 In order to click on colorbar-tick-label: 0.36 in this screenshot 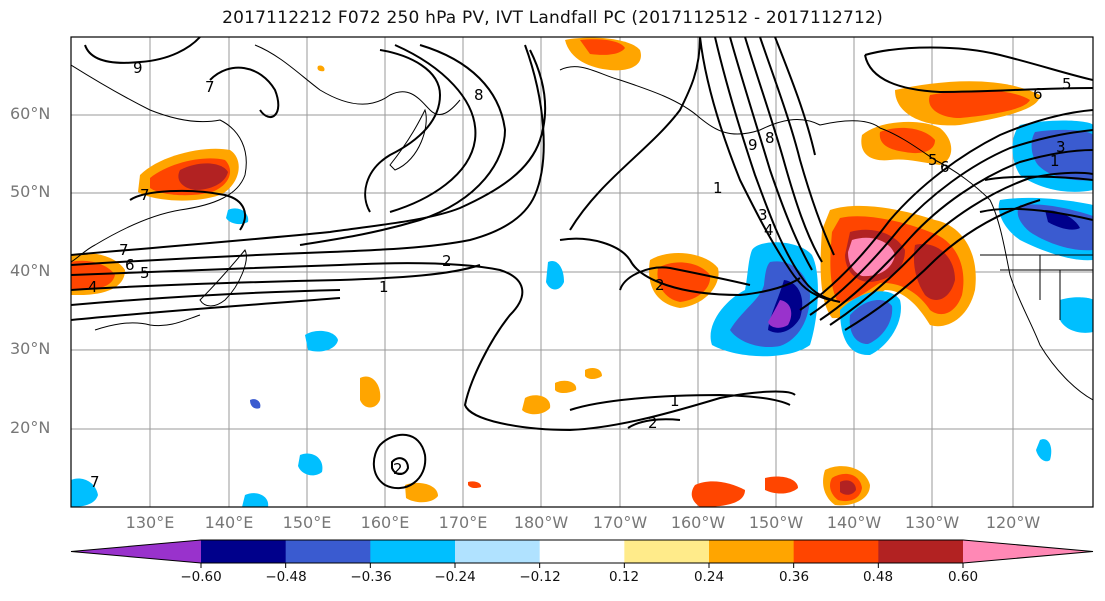, I will do `click(794, 577)`.